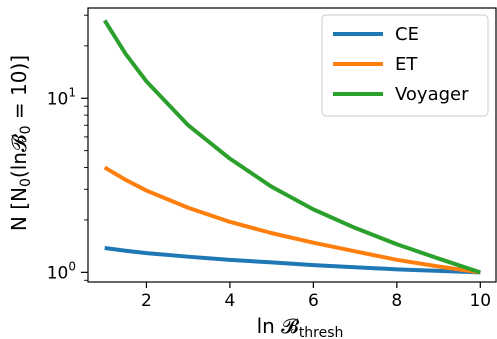  What do you see at coordinates (396, 301) in the screenshot?
I see `x-tick-label: 8` at bounding box center [396, 301].